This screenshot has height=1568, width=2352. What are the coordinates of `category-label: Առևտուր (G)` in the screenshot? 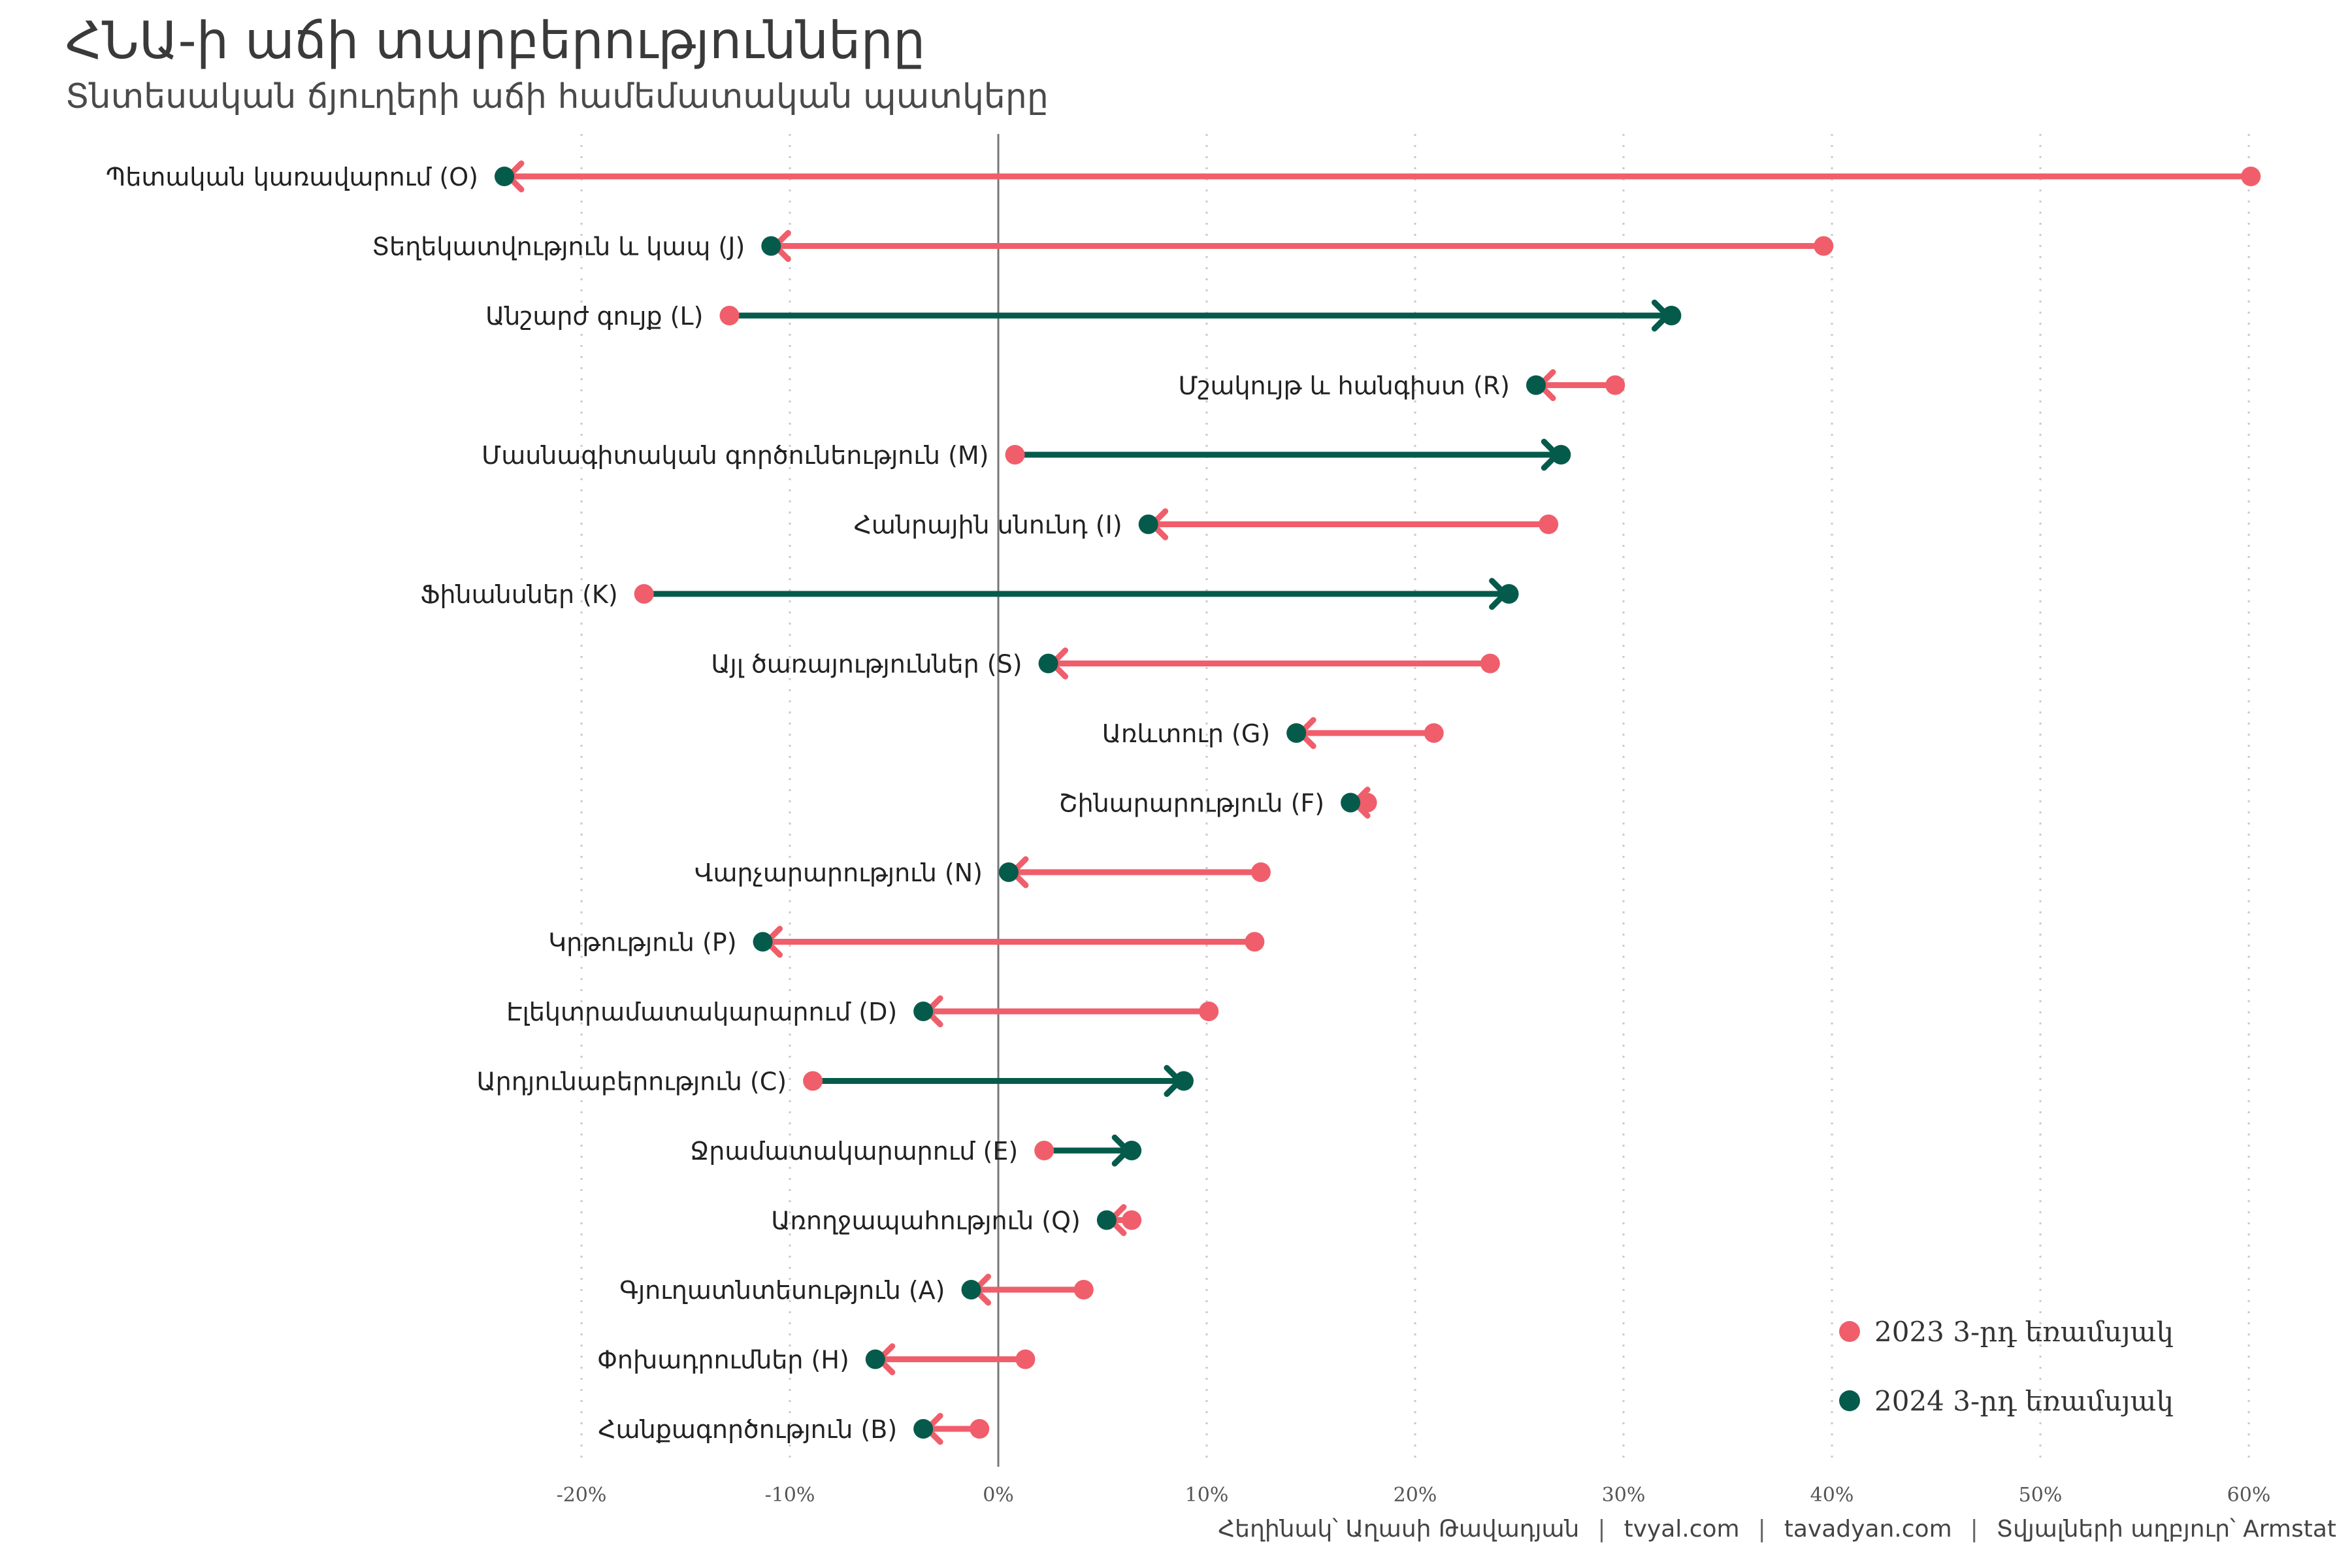 It's located at (1186, 733).